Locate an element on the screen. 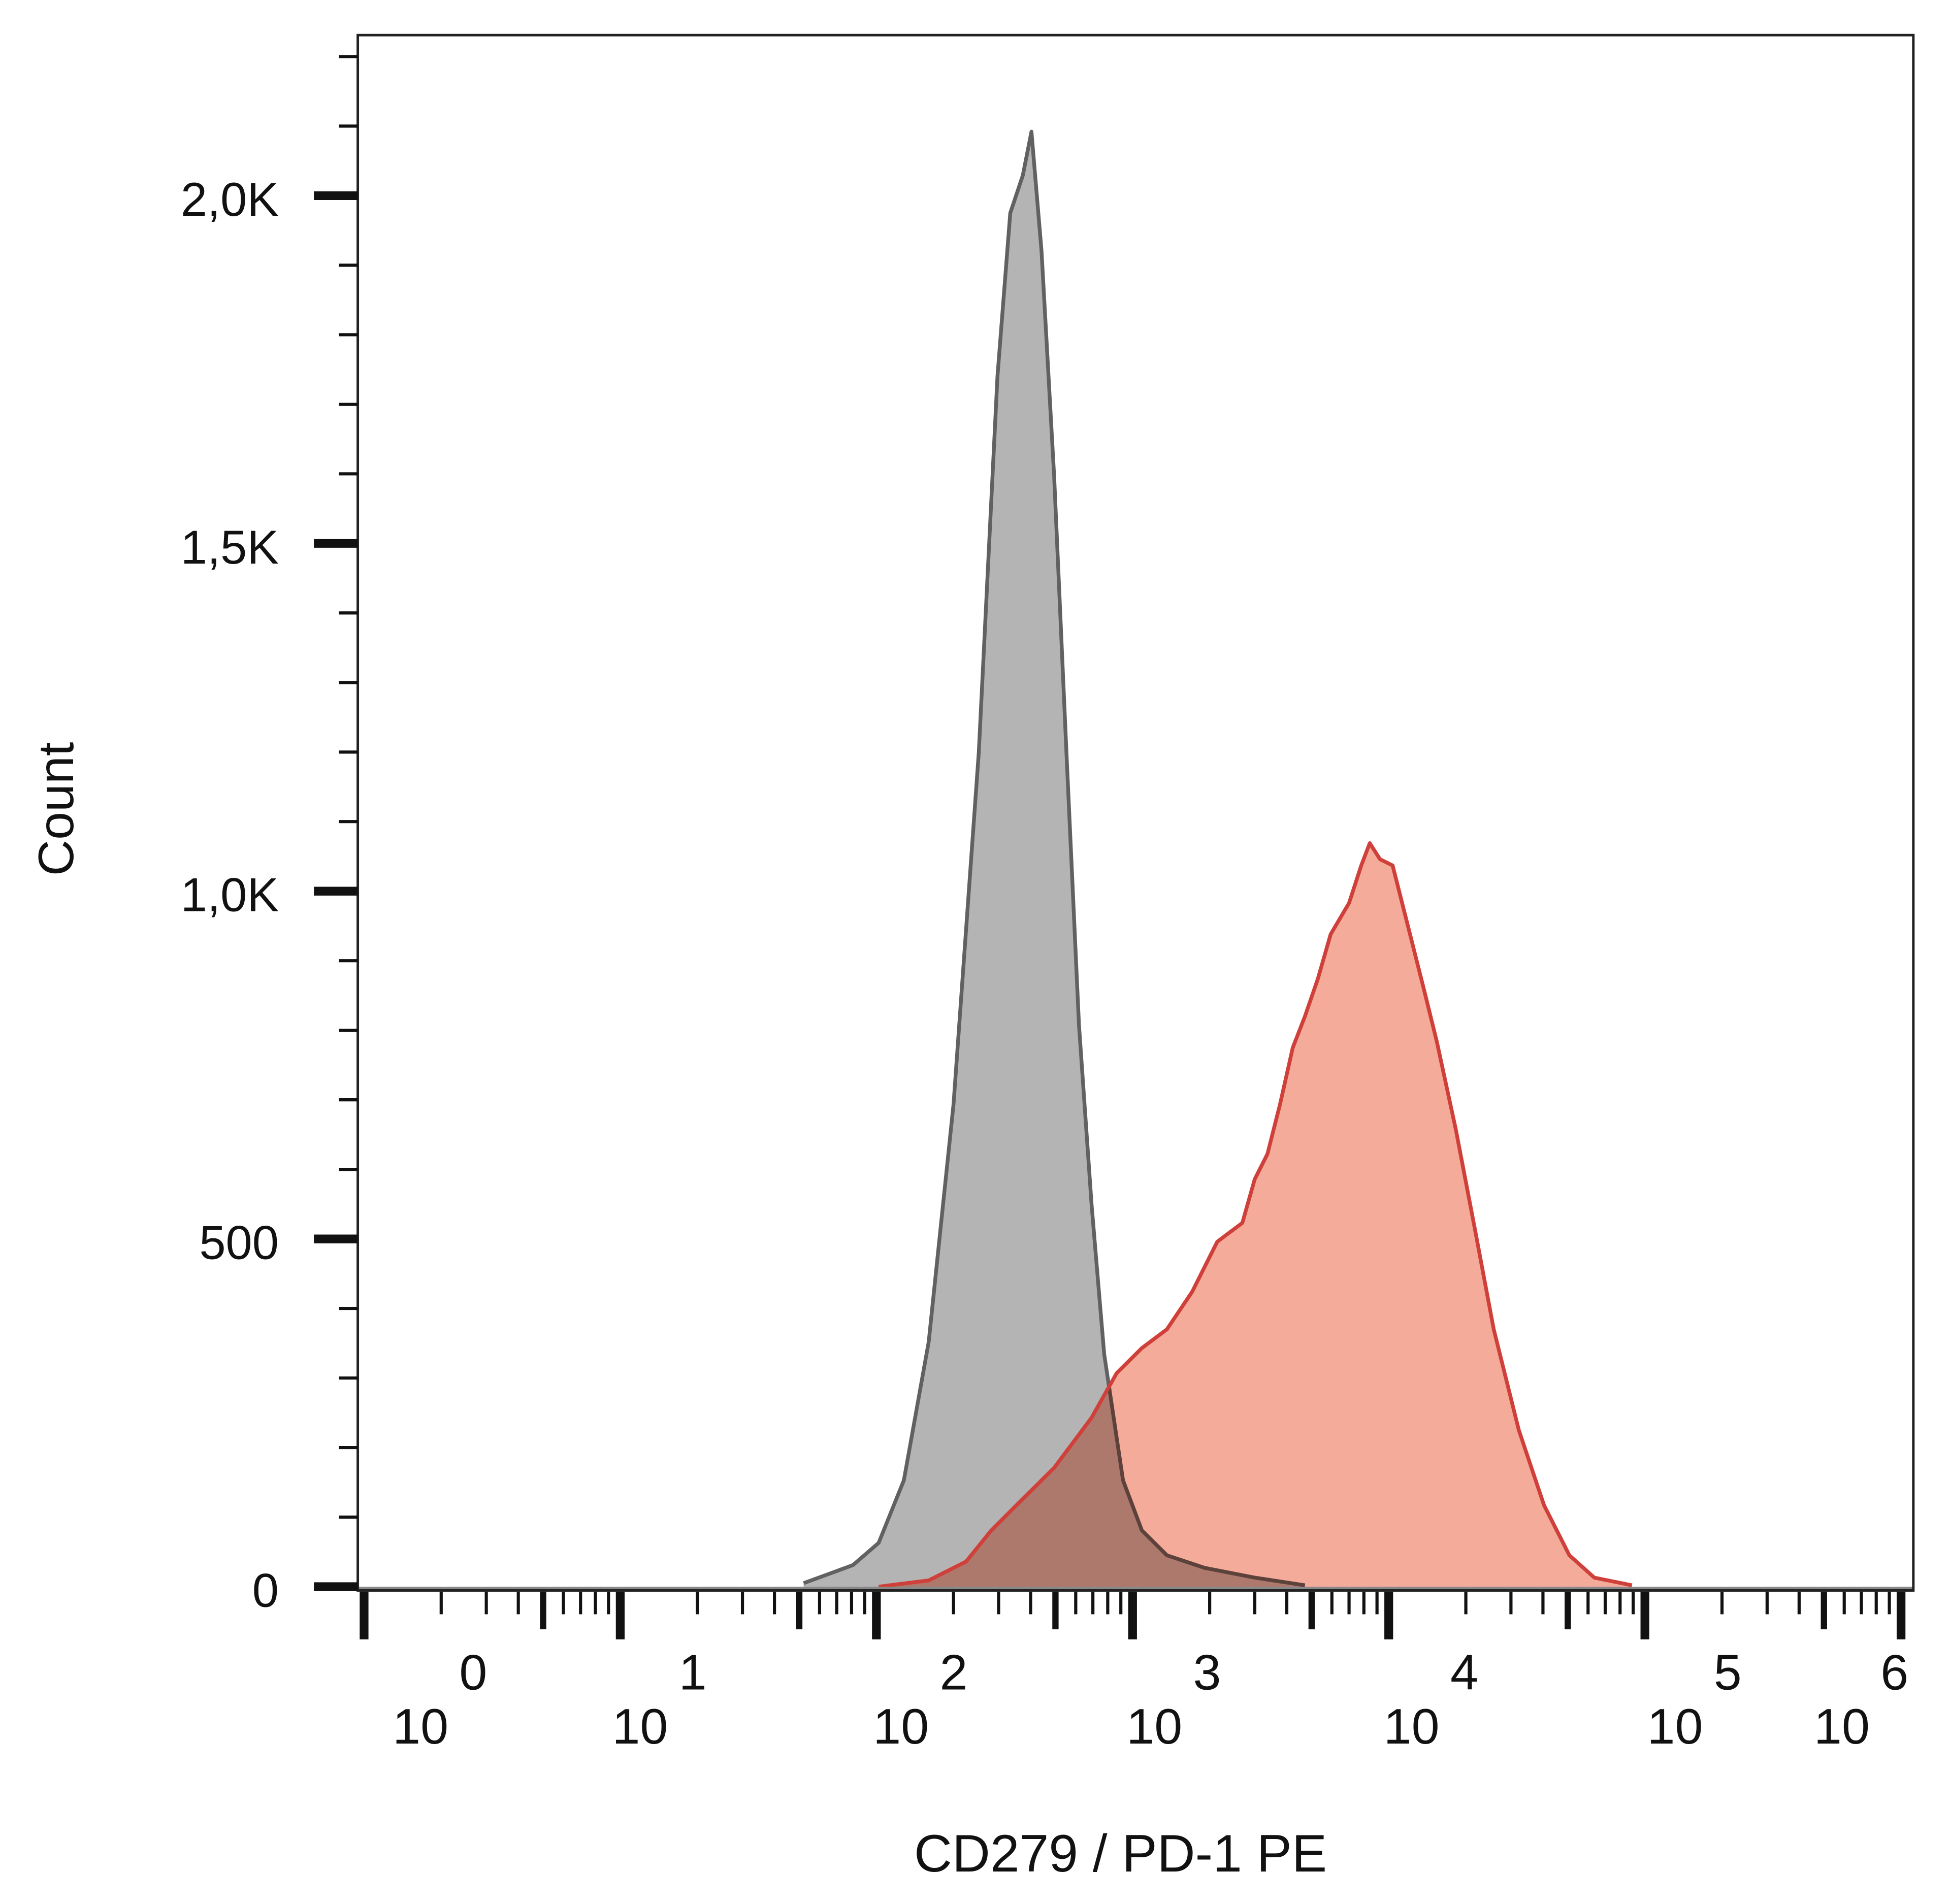 The height and width of the screenshot is (1904, 1950). x-tick-label-exponent: 2 is located at coordinates (954, 1673).